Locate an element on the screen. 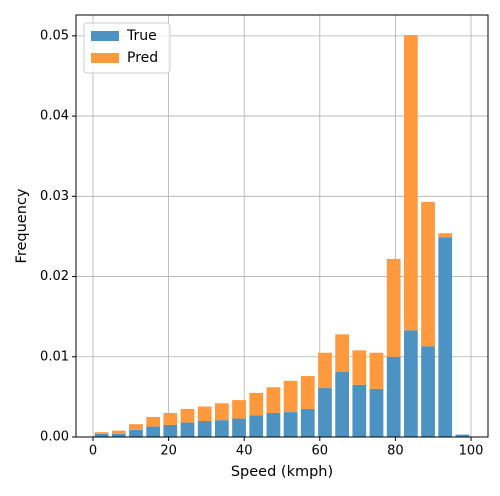 Image resolution: width=500 pixels, height=496 pixels. y-tick-label: 0.03 is located at coordinates (54, 196).